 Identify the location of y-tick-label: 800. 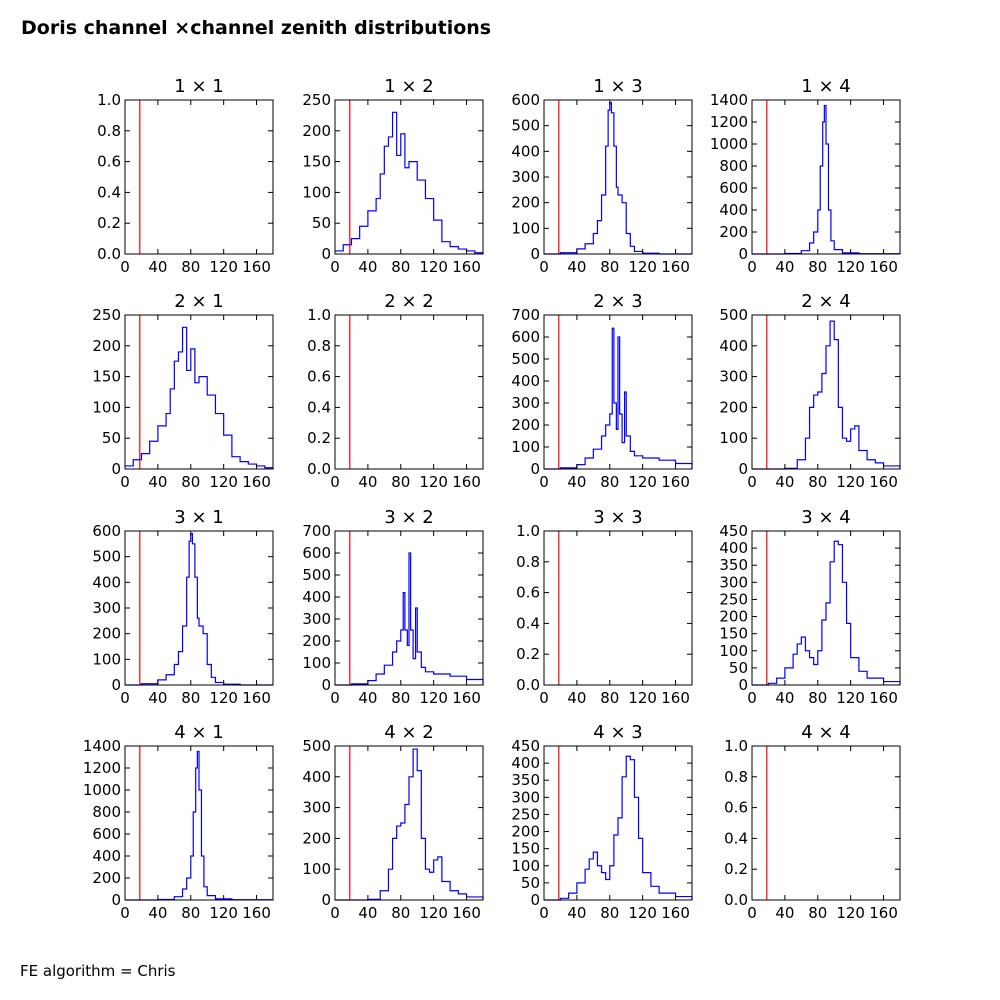
(733, 166).